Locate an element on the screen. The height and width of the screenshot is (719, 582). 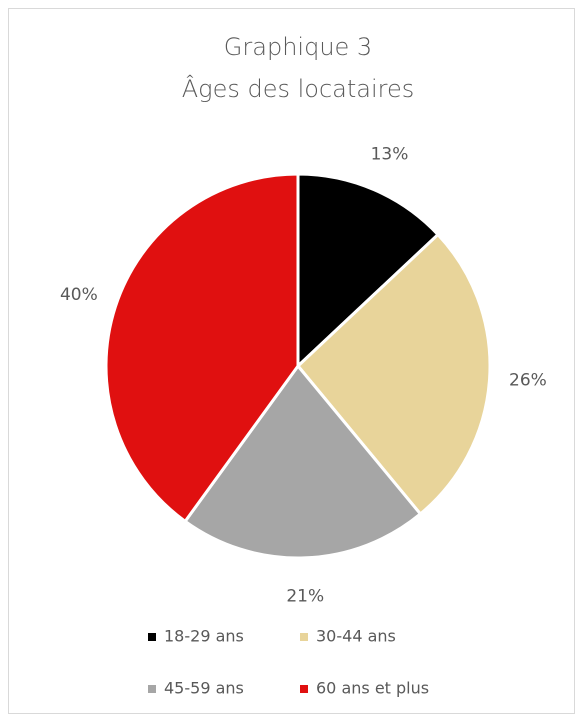
data-label: 26% is located at coordinates (528, 380).